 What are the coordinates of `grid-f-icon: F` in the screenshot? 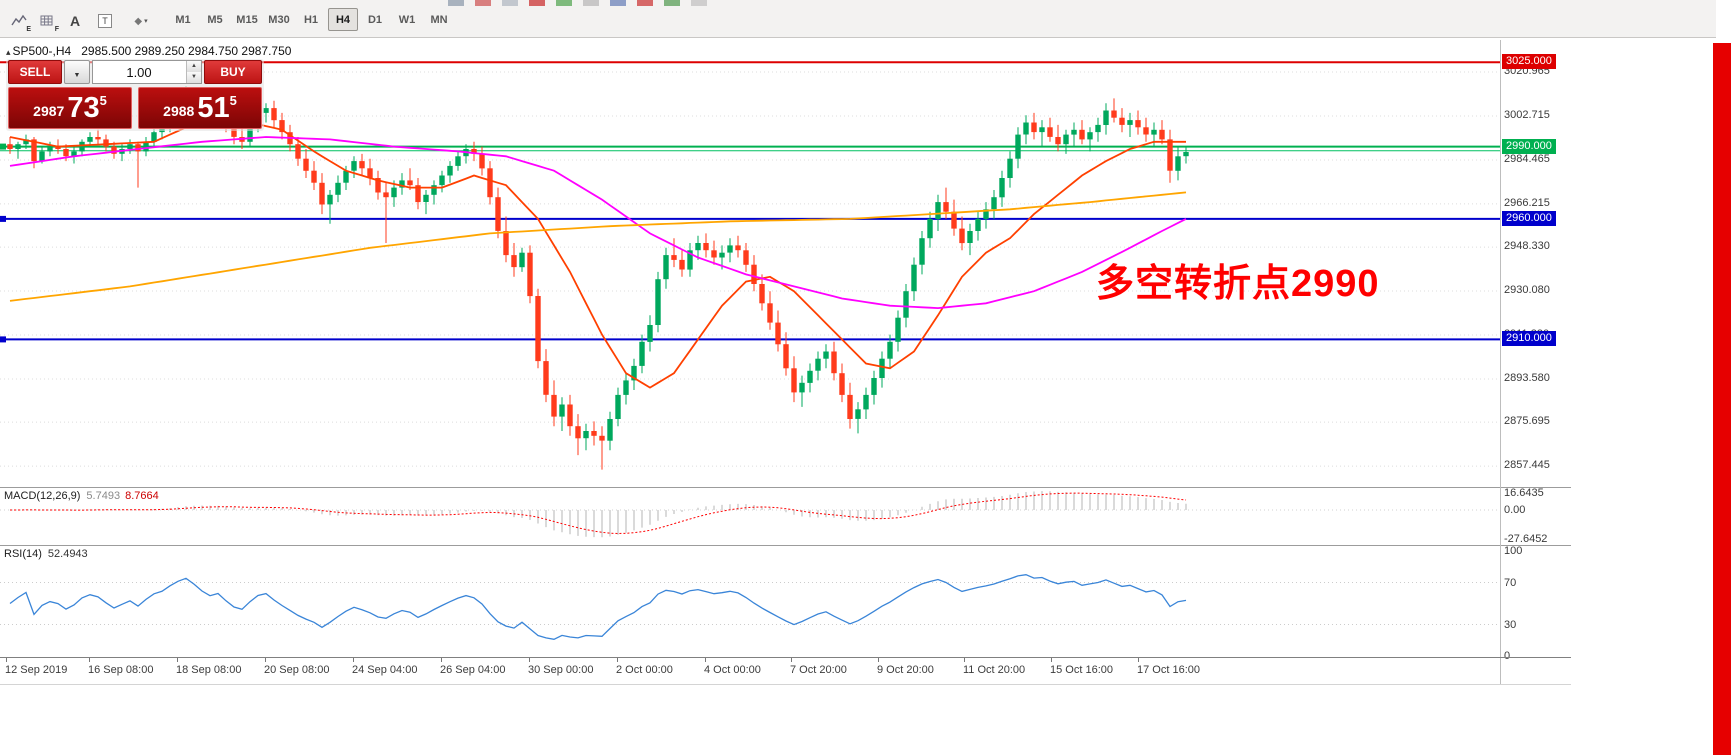 It's located at (47, 21).